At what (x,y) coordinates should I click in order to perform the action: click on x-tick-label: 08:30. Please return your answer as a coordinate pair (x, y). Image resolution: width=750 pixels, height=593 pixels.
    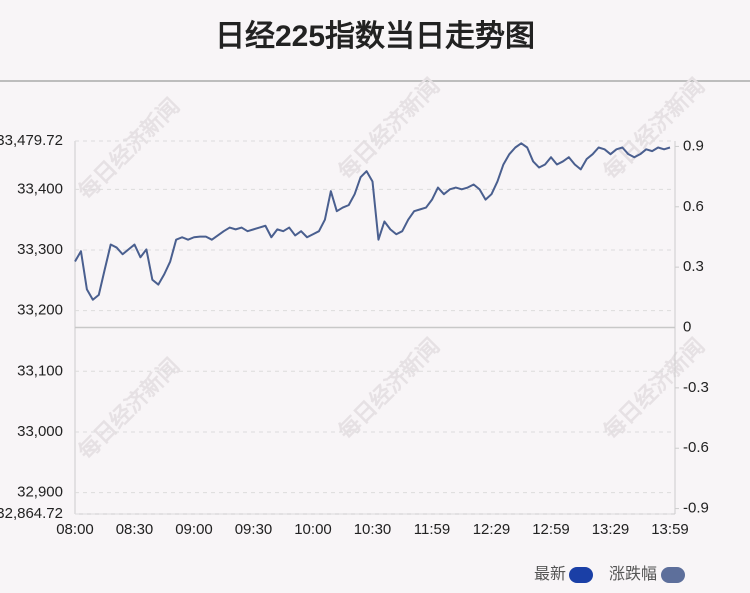
    Looking at the image, I should click on (135, 529).